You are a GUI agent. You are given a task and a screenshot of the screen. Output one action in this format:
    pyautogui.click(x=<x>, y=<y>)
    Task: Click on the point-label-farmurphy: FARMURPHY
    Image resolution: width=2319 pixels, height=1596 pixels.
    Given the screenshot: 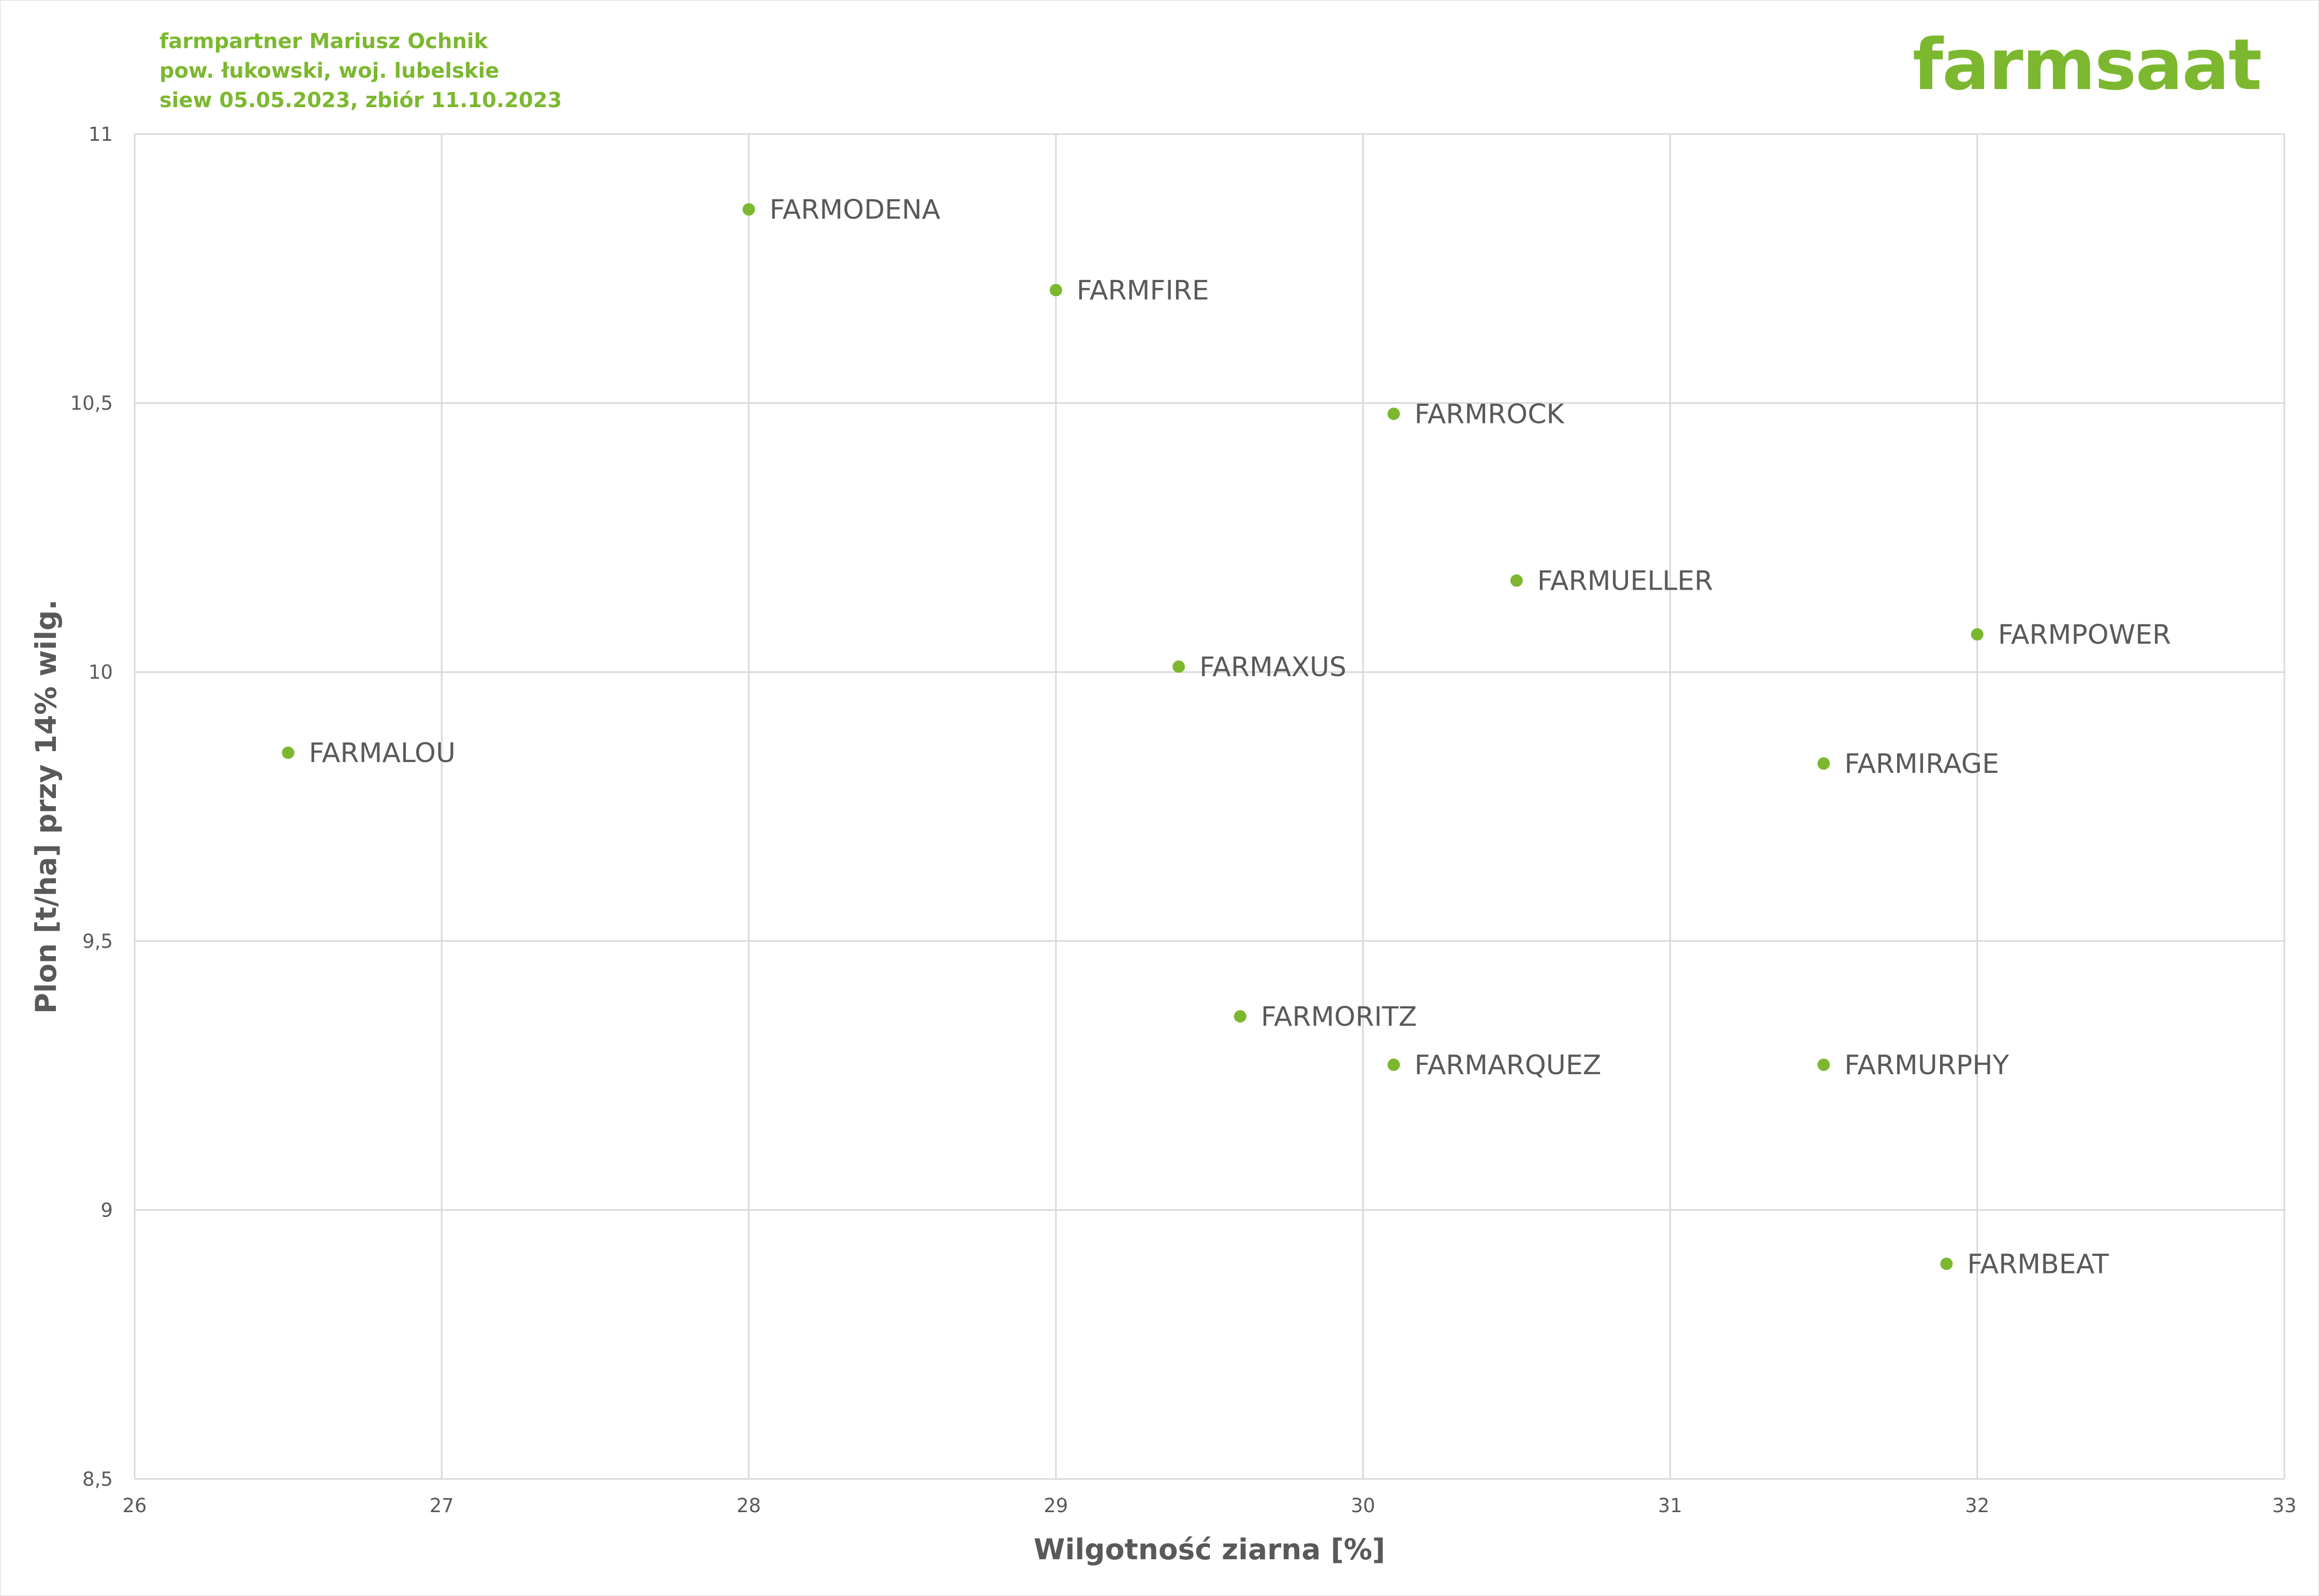 What is the action you would take?
    pyautogui.click(x=1926, y=1065)
    